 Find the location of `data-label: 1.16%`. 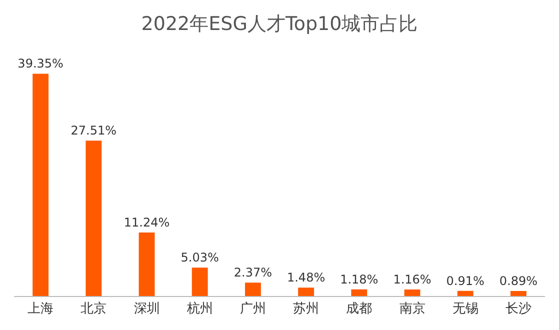

data-label: 1.16% is located at coordinates (412, 279).